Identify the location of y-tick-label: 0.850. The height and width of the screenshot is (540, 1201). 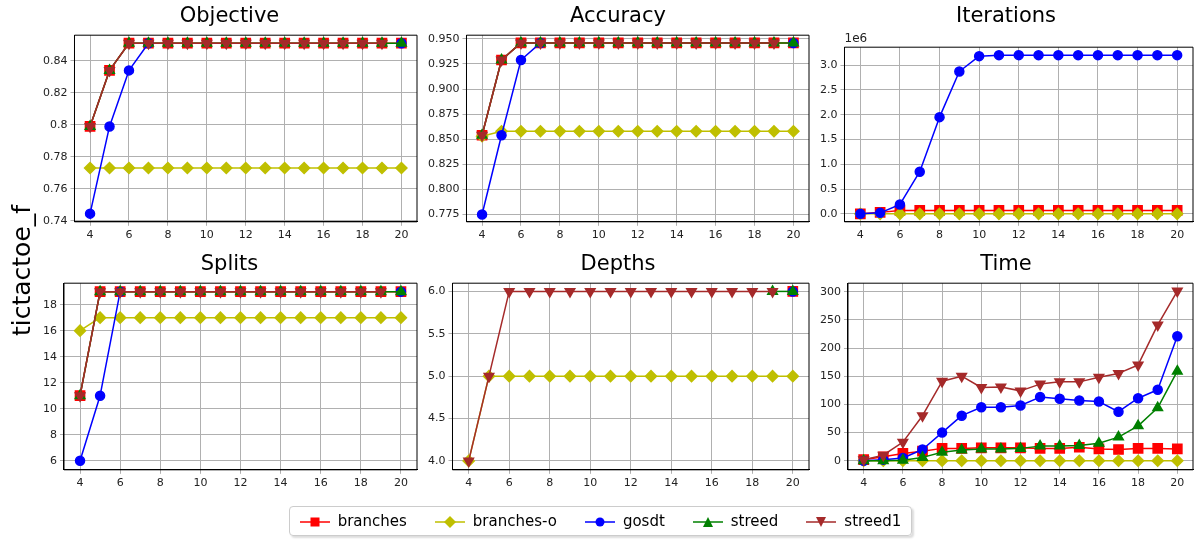
(443, 139).